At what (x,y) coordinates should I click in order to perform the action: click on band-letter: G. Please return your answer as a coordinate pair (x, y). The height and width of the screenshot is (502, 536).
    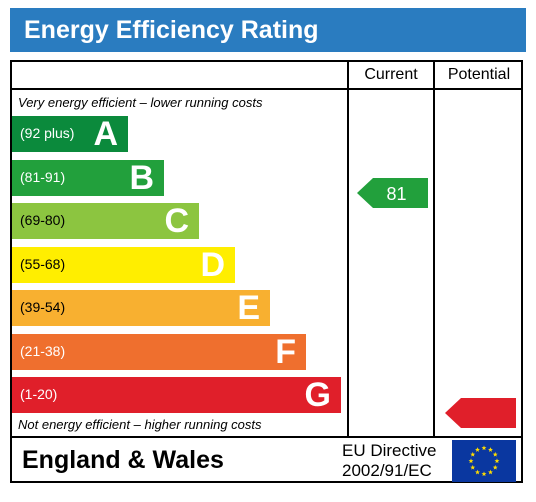
    Looking at the image, I should click on (317, 395).